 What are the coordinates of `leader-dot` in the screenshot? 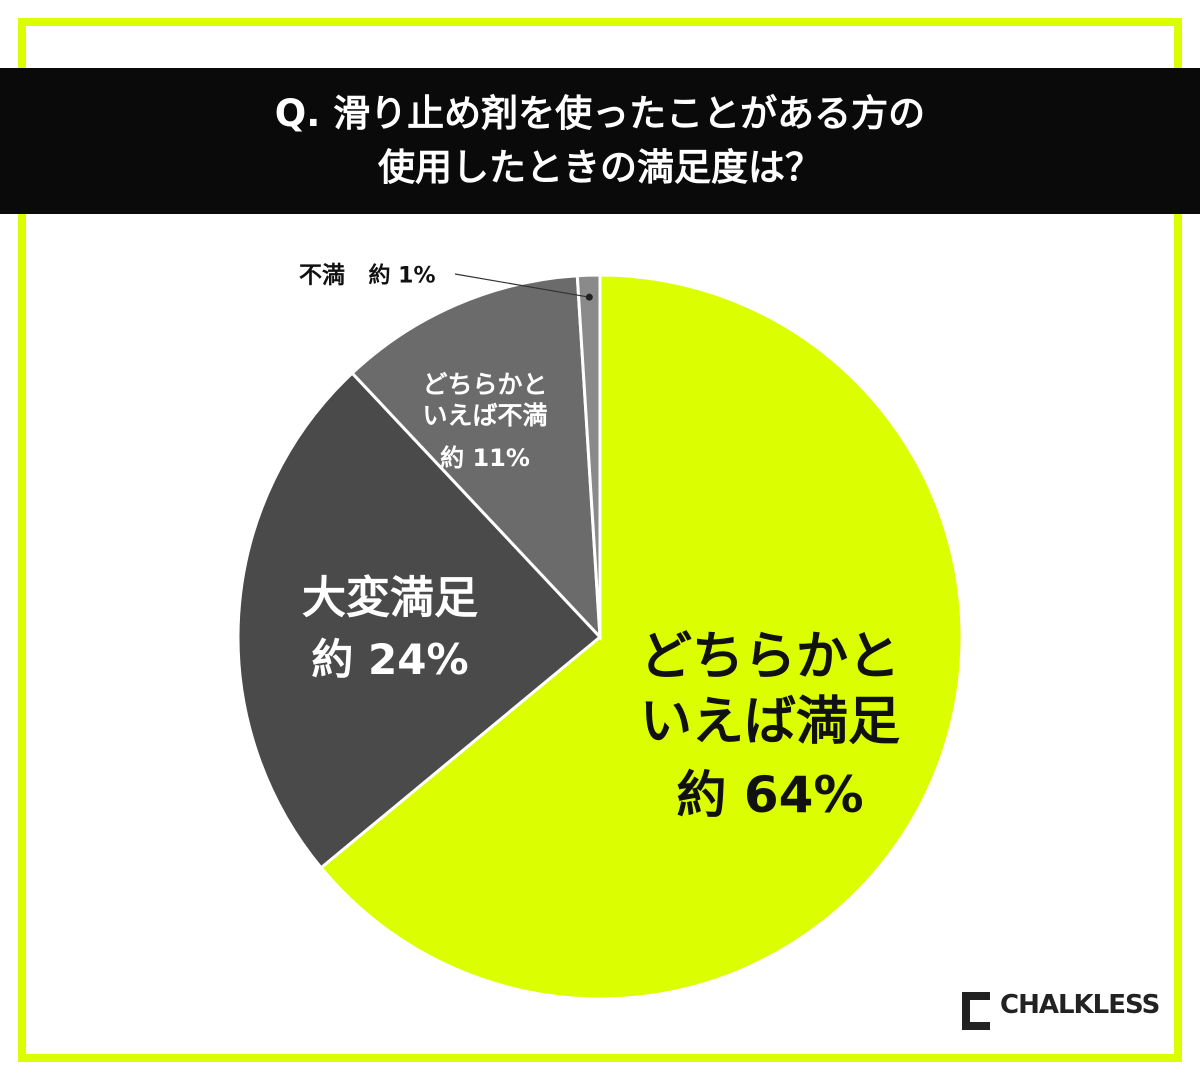 It's located at (589, 297).